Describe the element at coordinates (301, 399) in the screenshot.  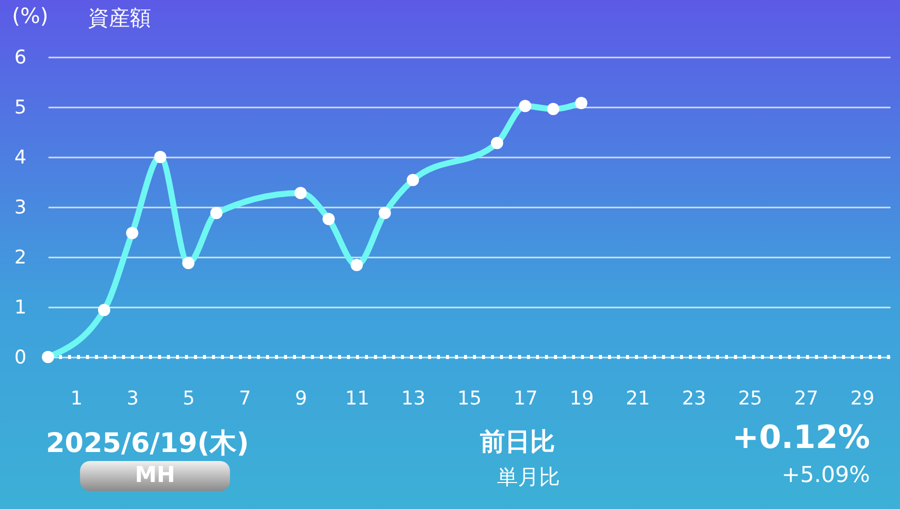
I see `x-tick-label: 9` at that location.